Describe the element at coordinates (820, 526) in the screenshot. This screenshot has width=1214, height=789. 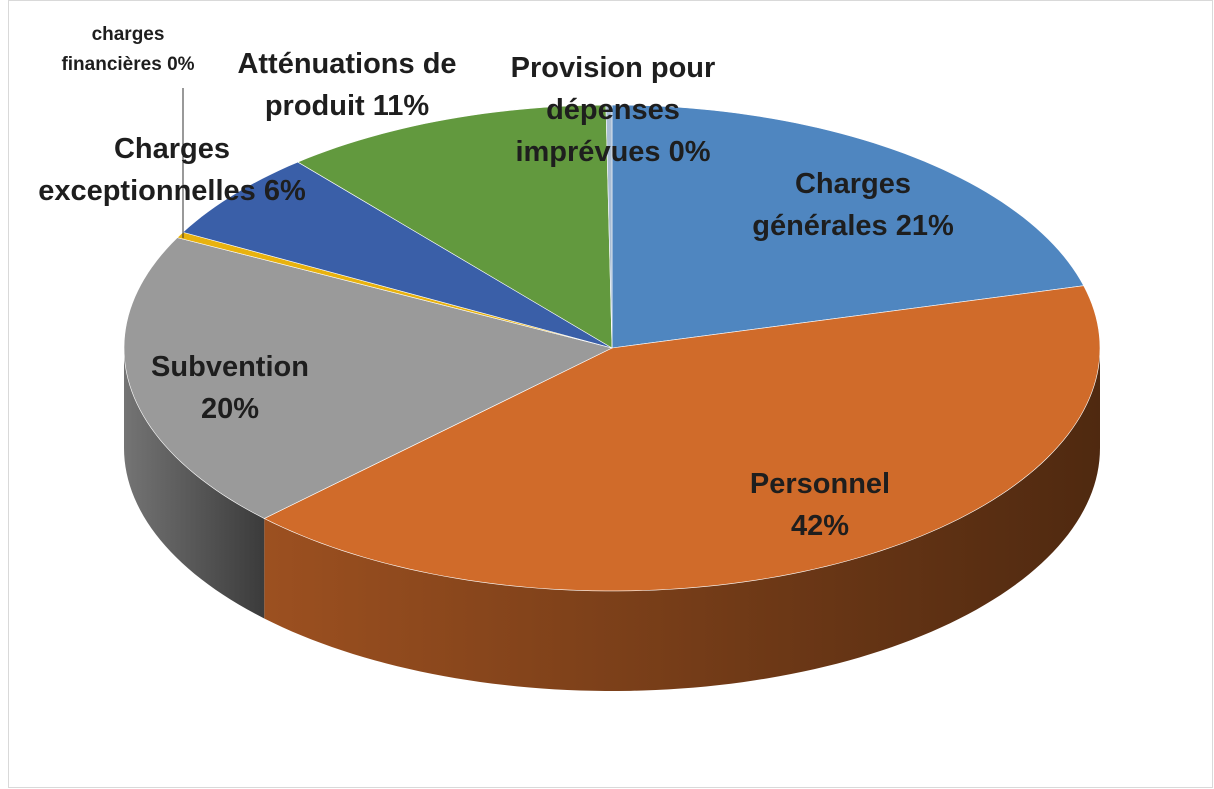
I see `value-label: 42%` at that location.